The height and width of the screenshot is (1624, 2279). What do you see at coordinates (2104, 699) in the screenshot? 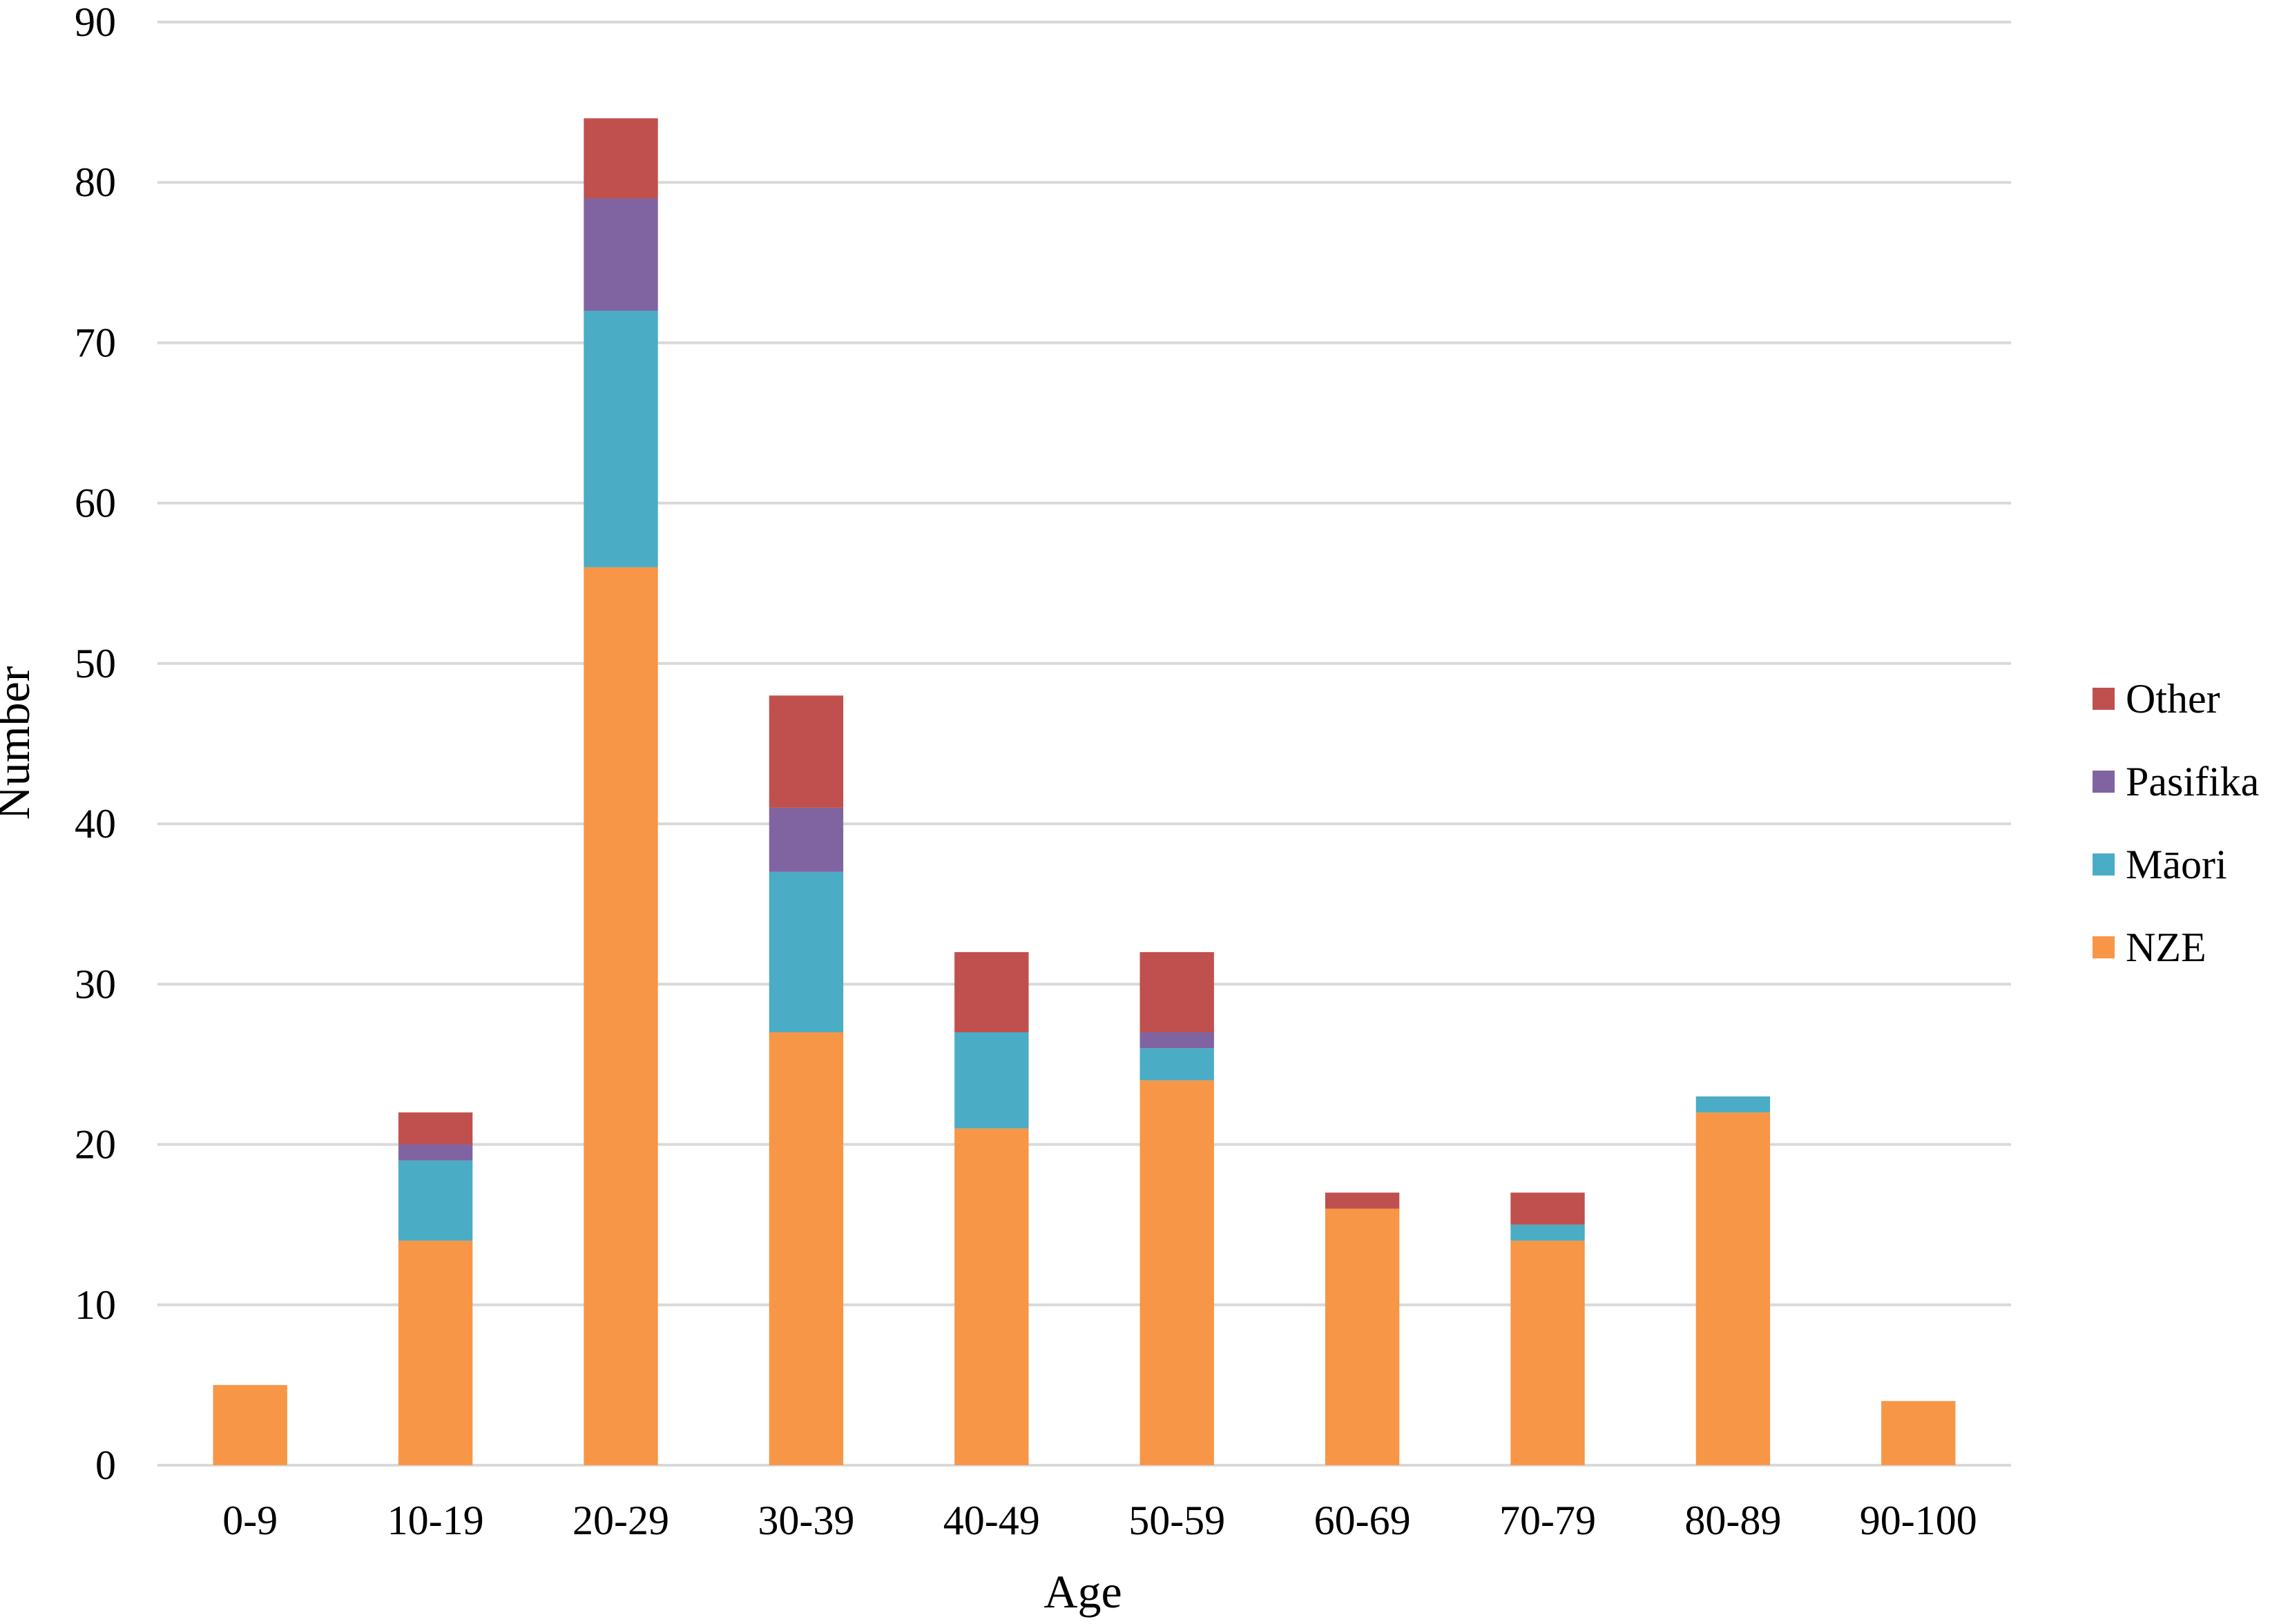
I see `legend-swatch-other` at bounding box center [2104, 699].